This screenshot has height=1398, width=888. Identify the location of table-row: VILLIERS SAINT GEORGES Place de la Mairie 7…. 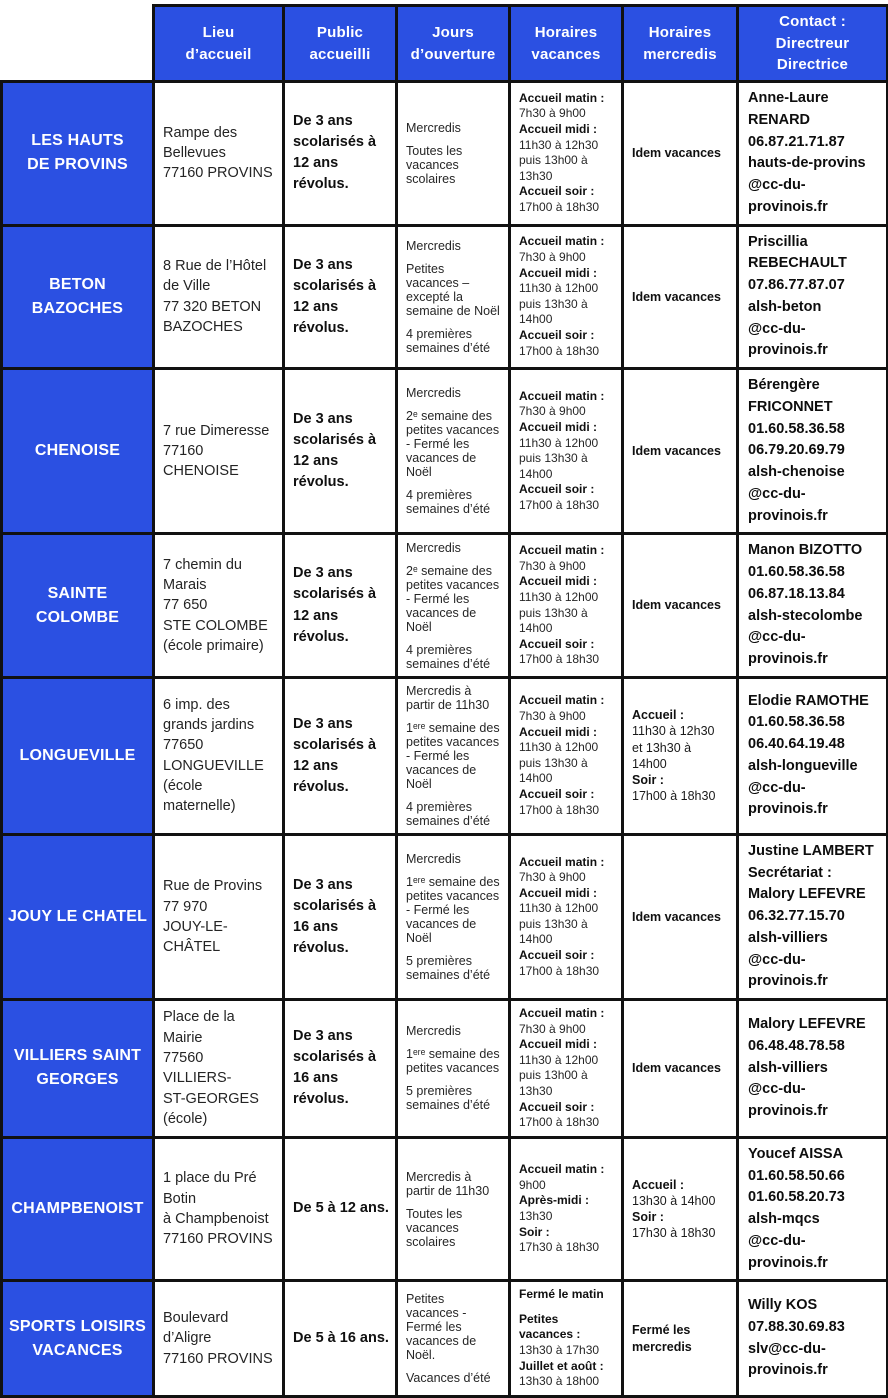
(444, 1068).